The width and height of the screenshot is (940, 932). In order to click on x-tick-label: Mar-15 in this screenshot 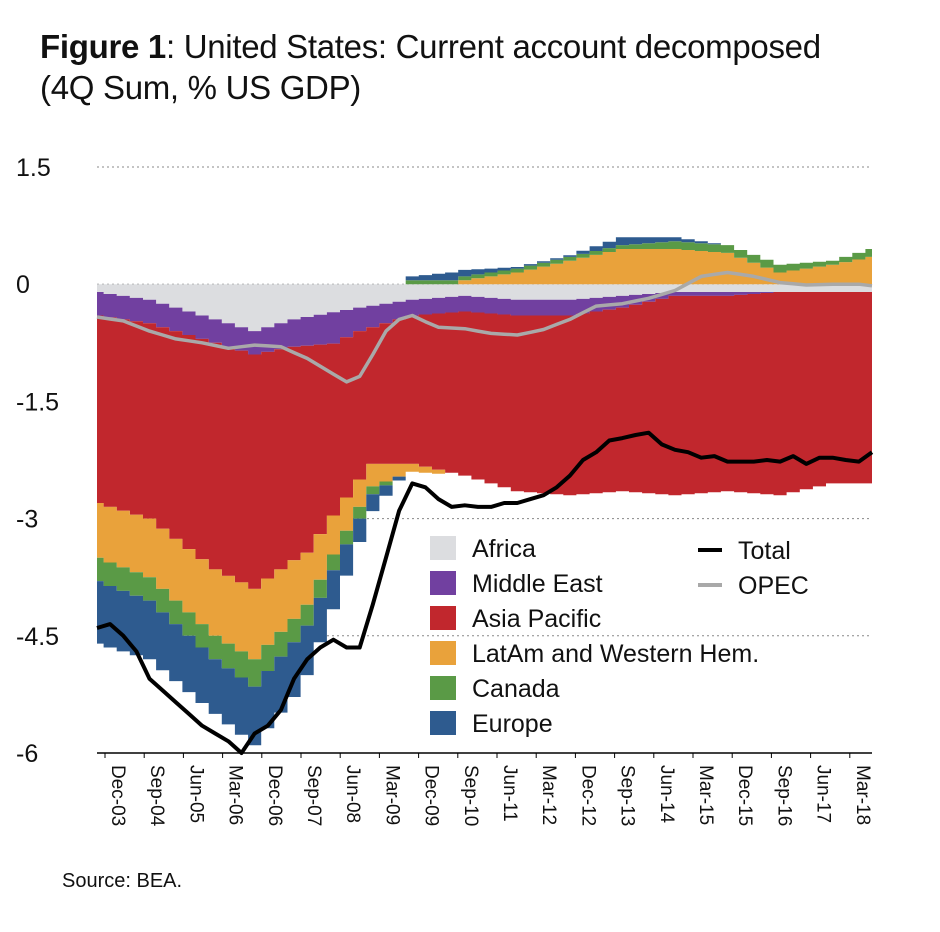, I will do `click(705, 795)`.